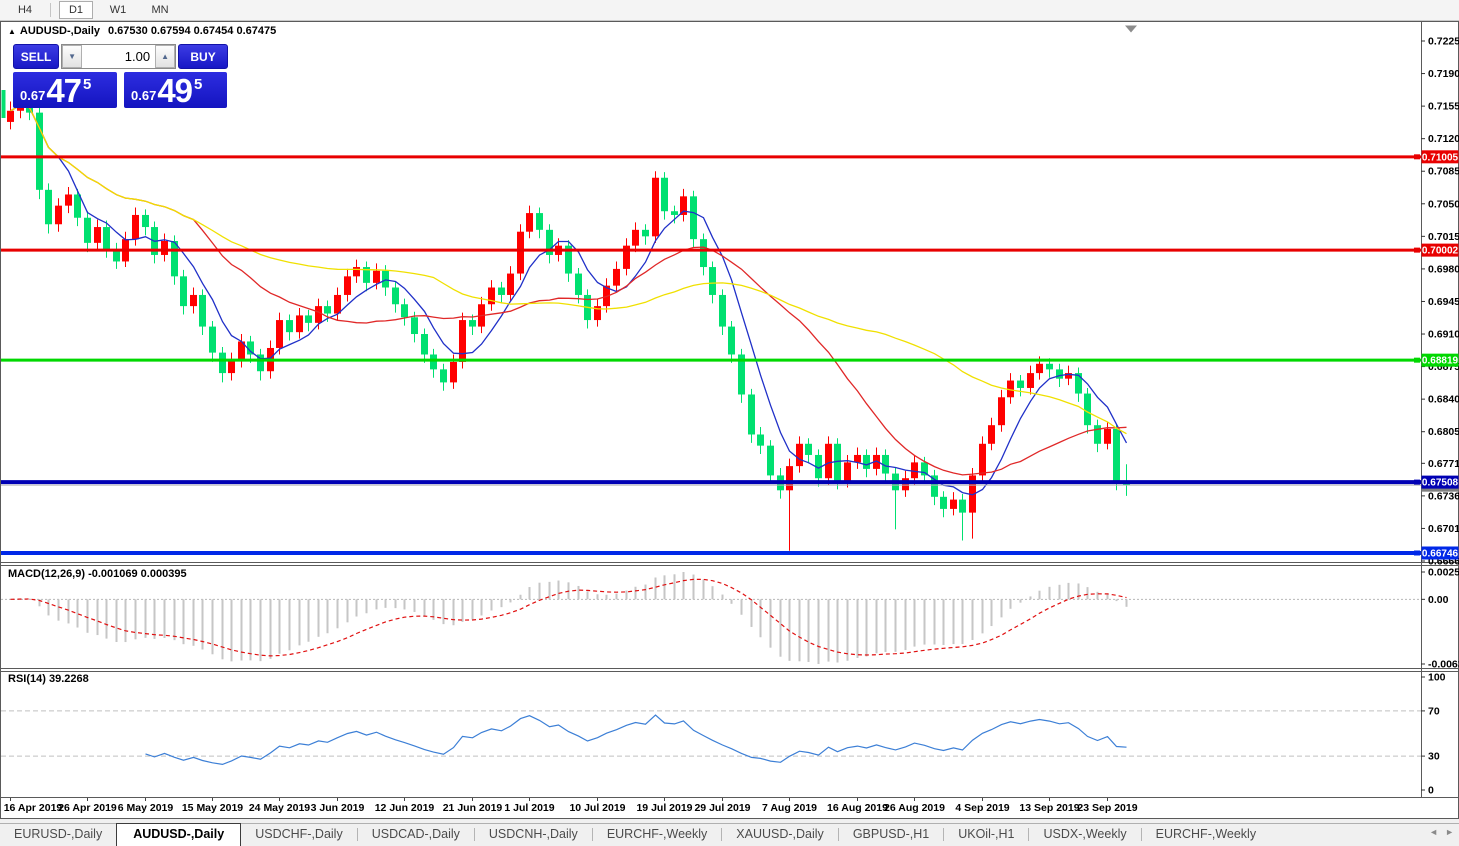 The image size is (1459, 846). What do you see at coordinates (58, 834) in the screenshot?
I see `tab-eurusd-daily: EURUSD-,Daily` at bounding box center [58, 834].